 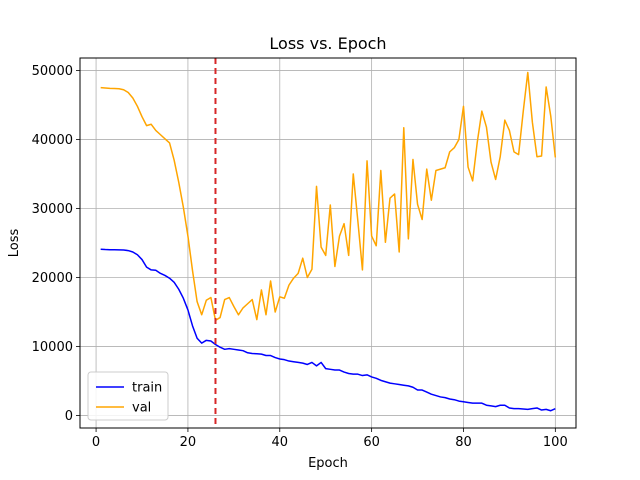 What do you see at coordinates (52, 347) in the screenshot?
I see `y-tick-label: 10000` at bounding box center [52, 347].